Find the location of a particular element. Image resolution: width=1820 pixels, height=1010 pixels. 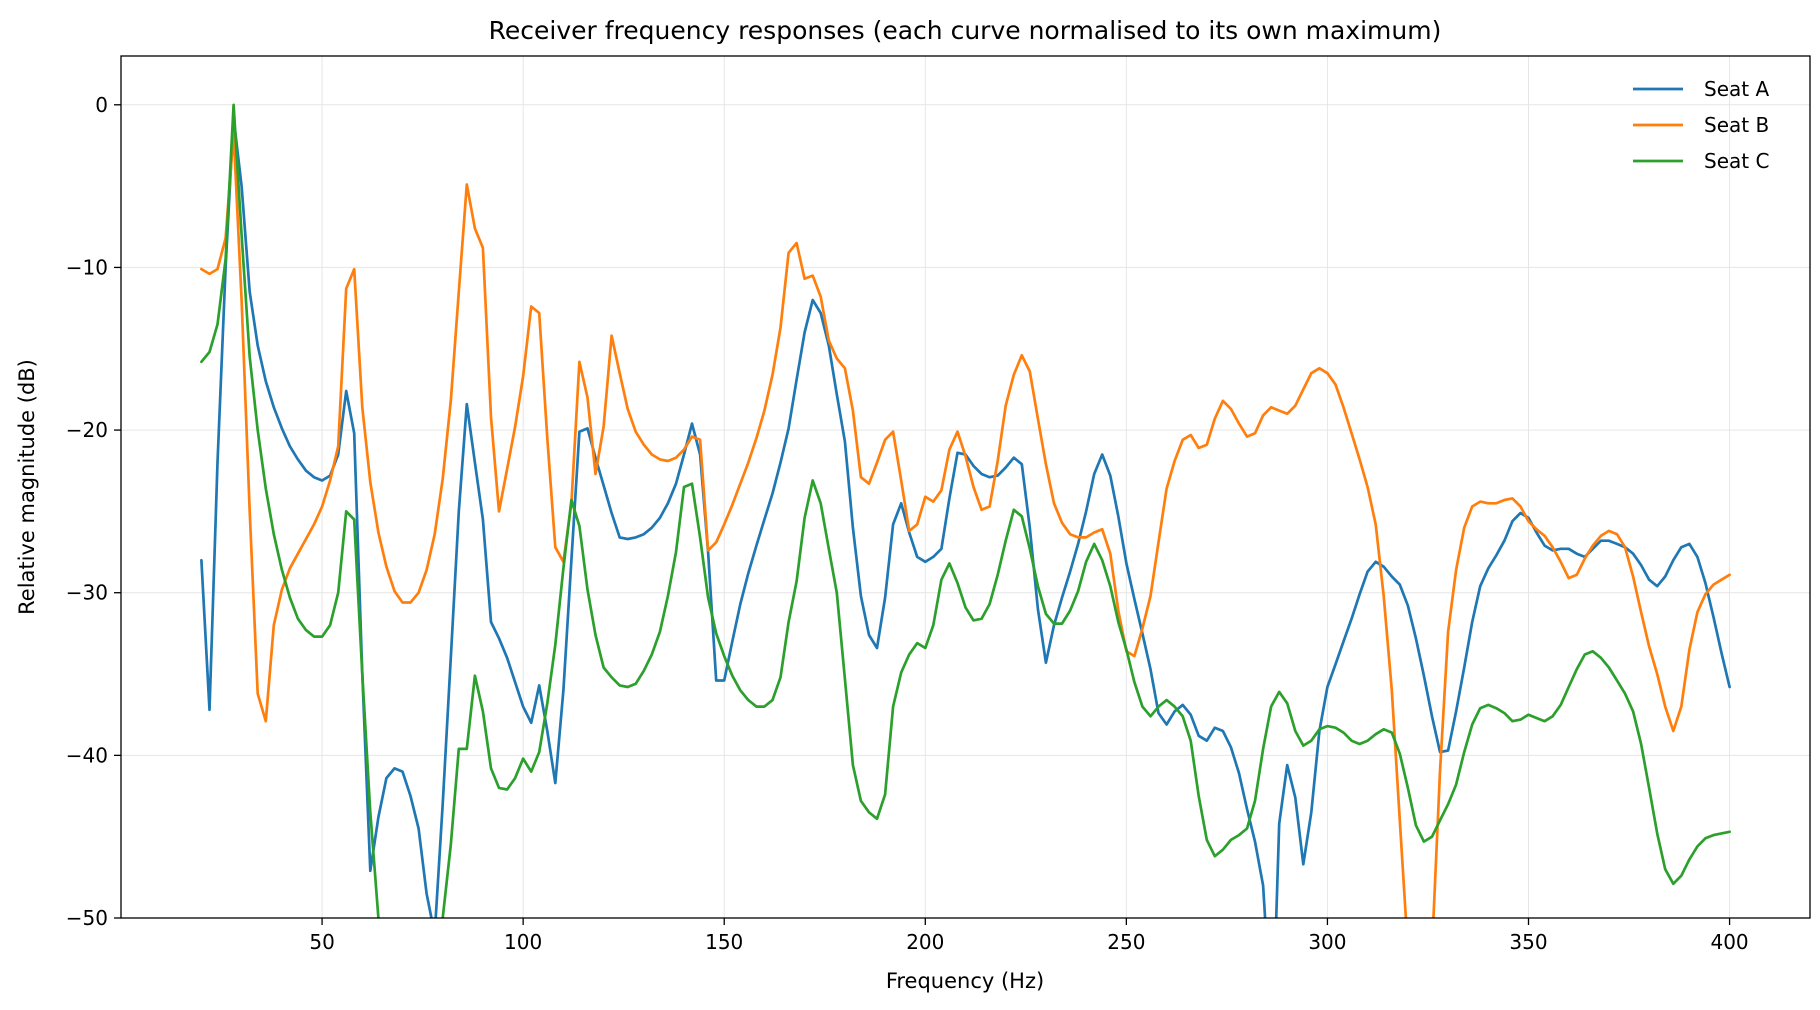

x-tick-label: 150 is located at coordinates (724, 942).